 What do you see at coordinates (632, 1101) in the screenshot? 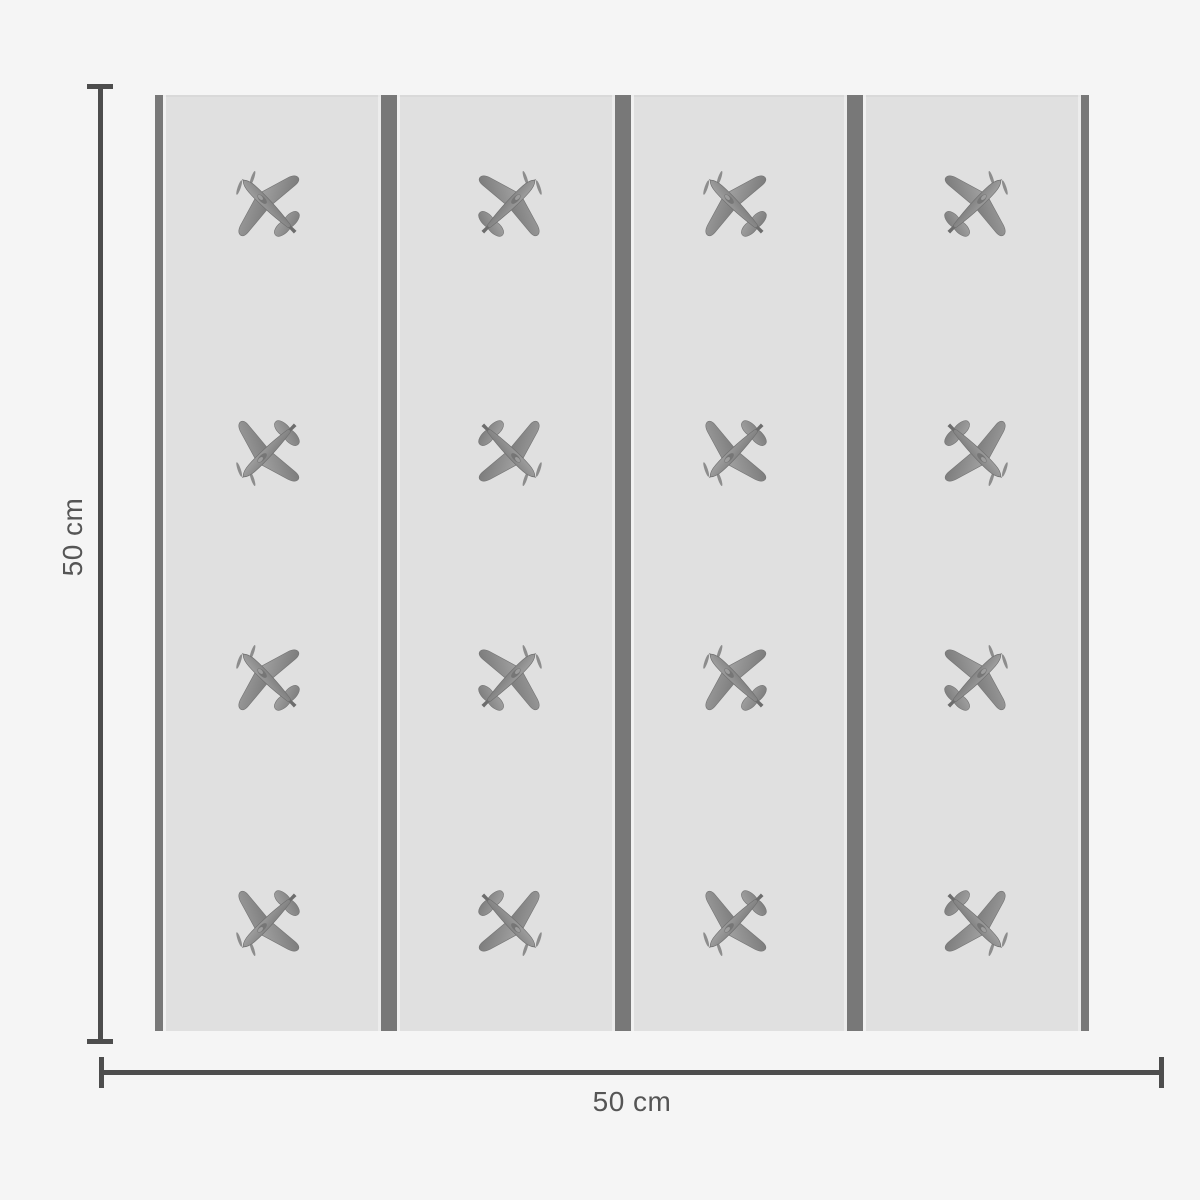
I see `width-dimension-label: 50 cm` at bounding box center [632, 1101].